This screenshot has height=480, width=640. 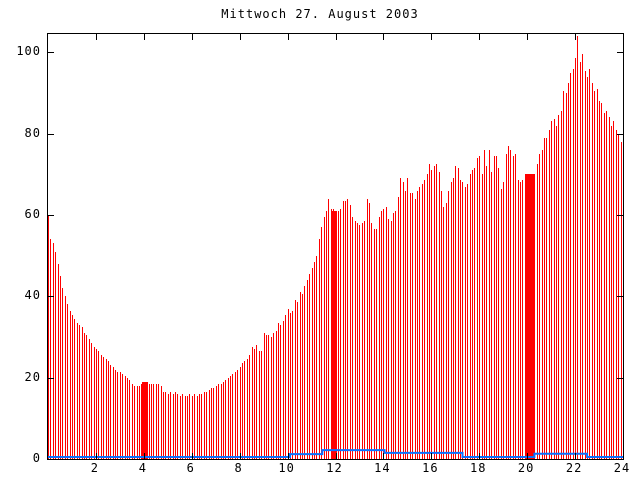 What do you see at coordinates (620, 215) in the screenshot?
I see `y-tick-right` at bounding box center [620, 215].